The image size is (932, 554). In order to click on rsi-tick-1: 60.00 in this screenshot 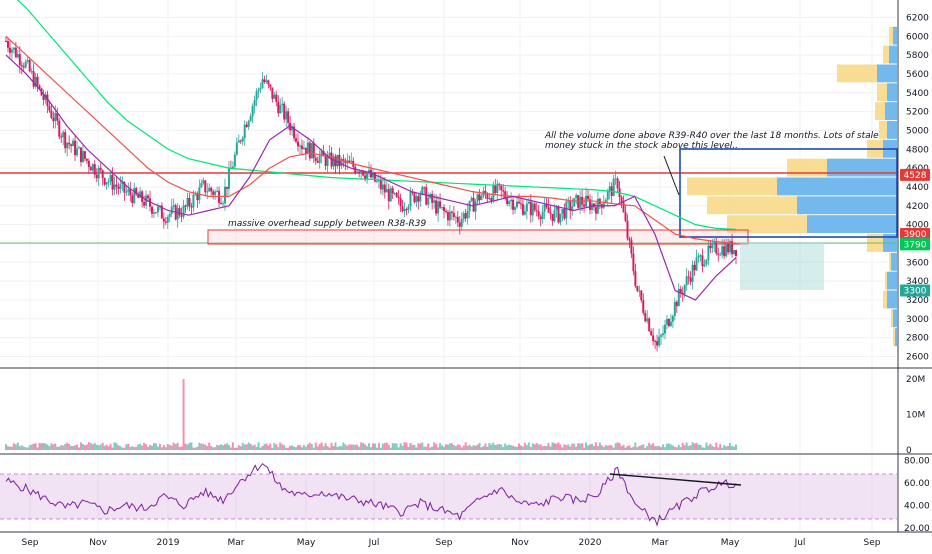, I will do `click(917, 484)`.